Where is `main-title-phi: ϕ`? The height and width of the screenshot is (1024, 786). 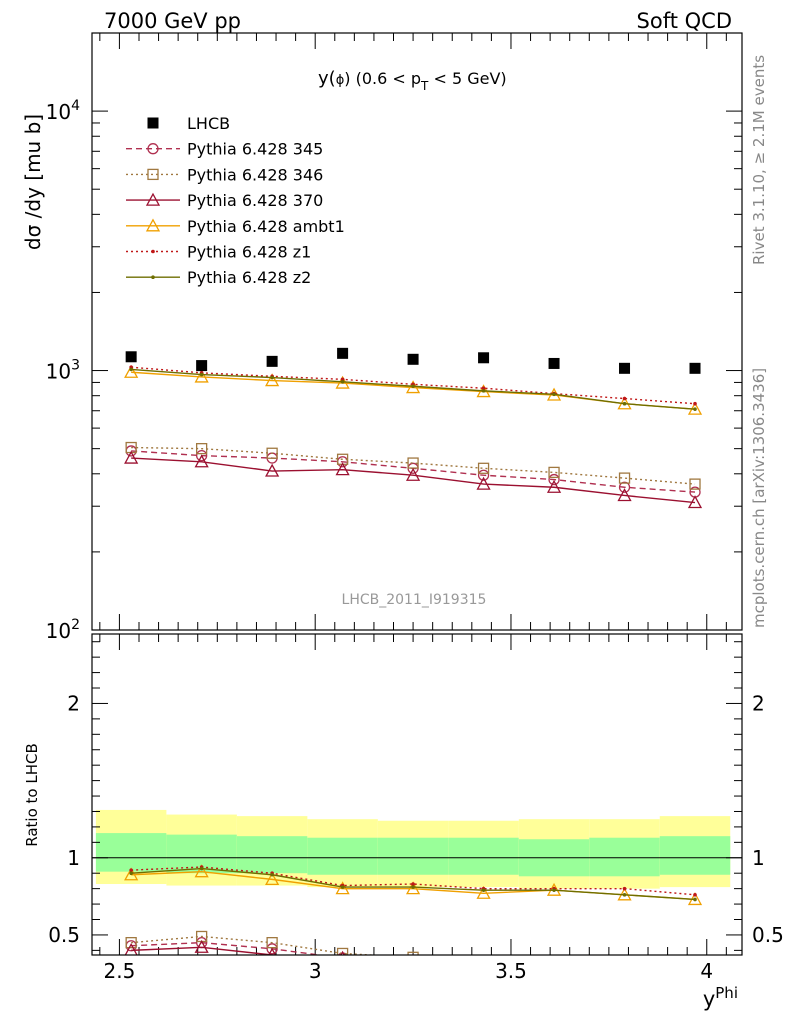
main-title-phi: ϕ is located at coordinates (340, 80).